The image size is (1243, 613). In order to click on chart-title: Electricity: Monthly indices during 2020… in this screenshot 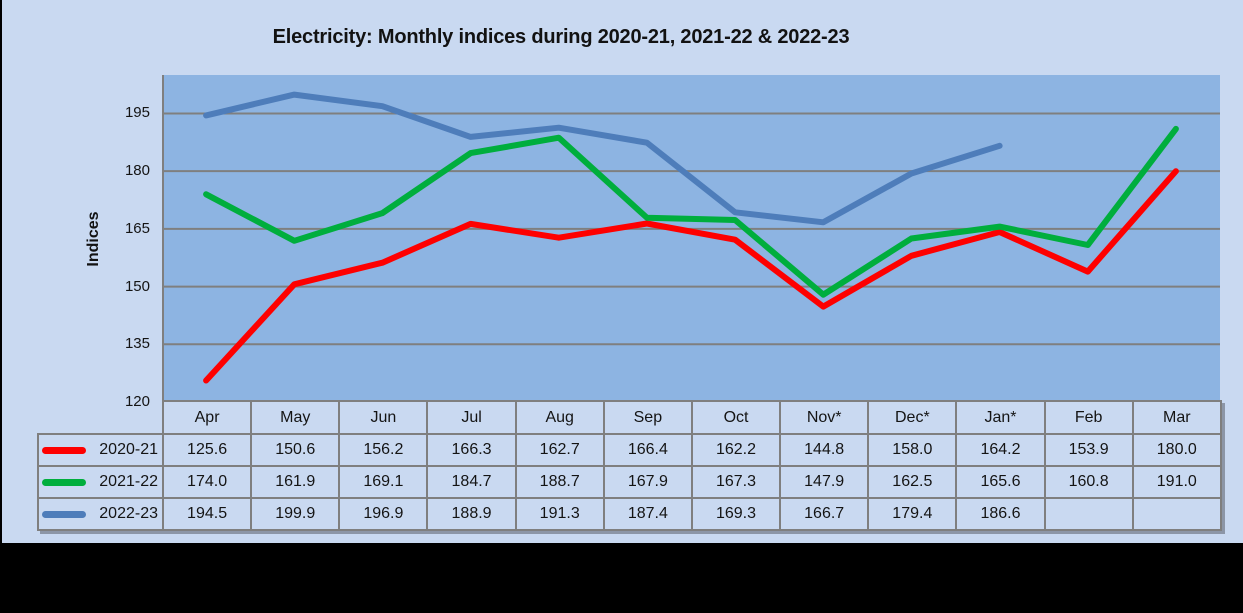, I will do `click(561, 37)`.